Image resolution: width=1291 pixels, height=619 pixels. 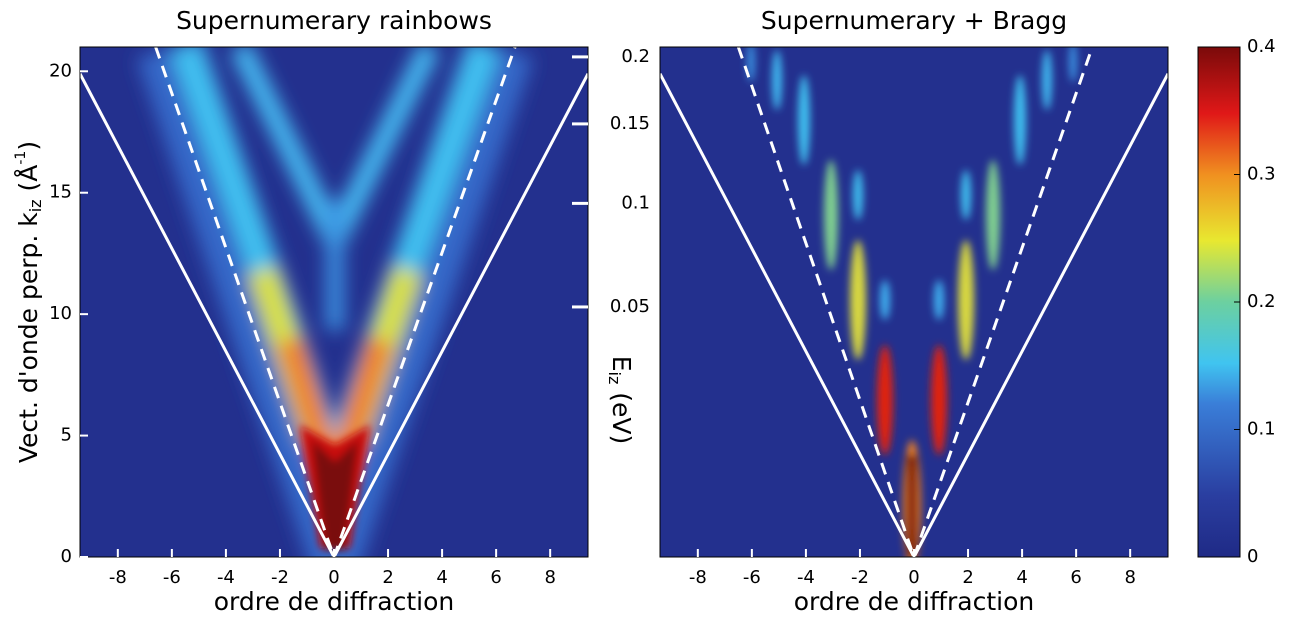 I want to click on y-axis-label-part: ), so click(x=28, y=146).